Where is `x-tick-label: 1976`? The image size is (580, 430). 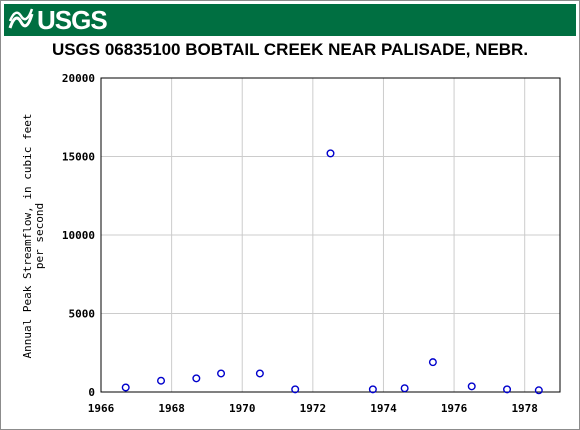
x-tick-label: 1976 is located at coordinates (454, 408).